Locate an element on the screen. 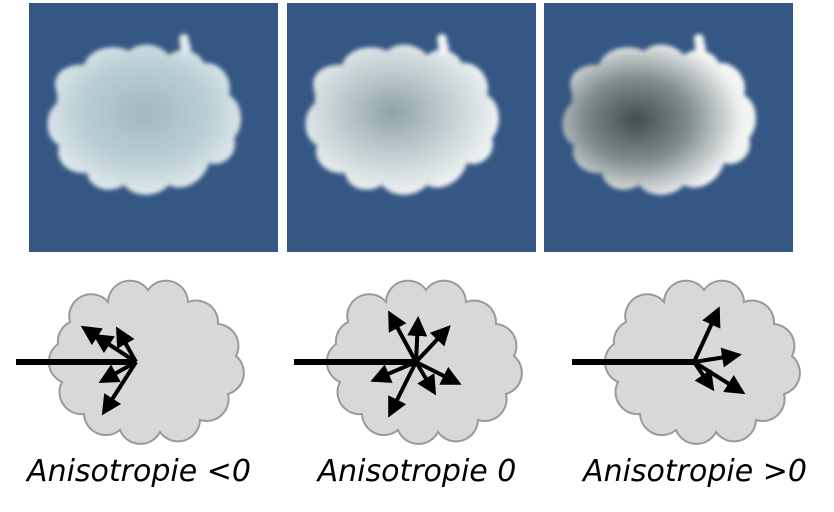 The height and width of the screenshot is (512, 834). anisotropy-caption: Anisotropie 0 is located at coordinates (417, 471).